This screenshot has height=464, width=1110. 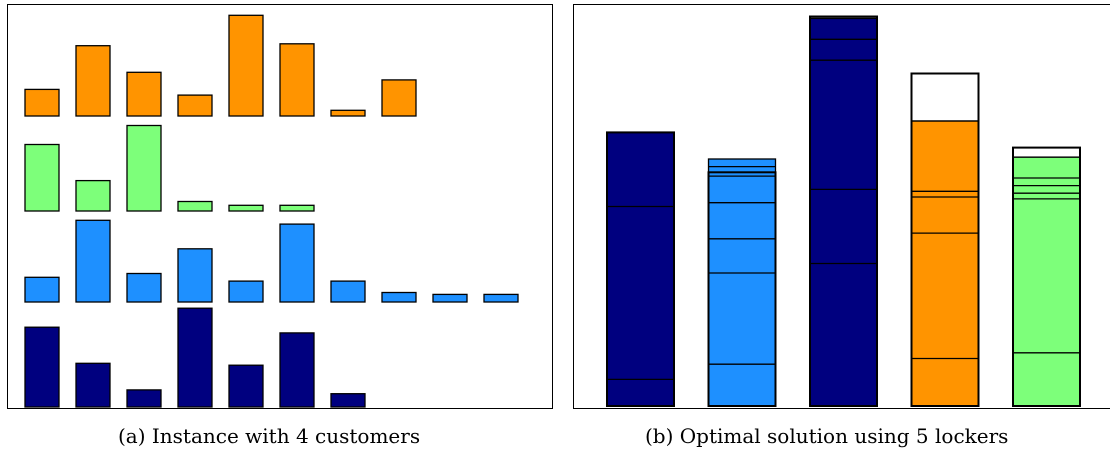 I want to click on locker-1-fill, so click(x=640, y=269).